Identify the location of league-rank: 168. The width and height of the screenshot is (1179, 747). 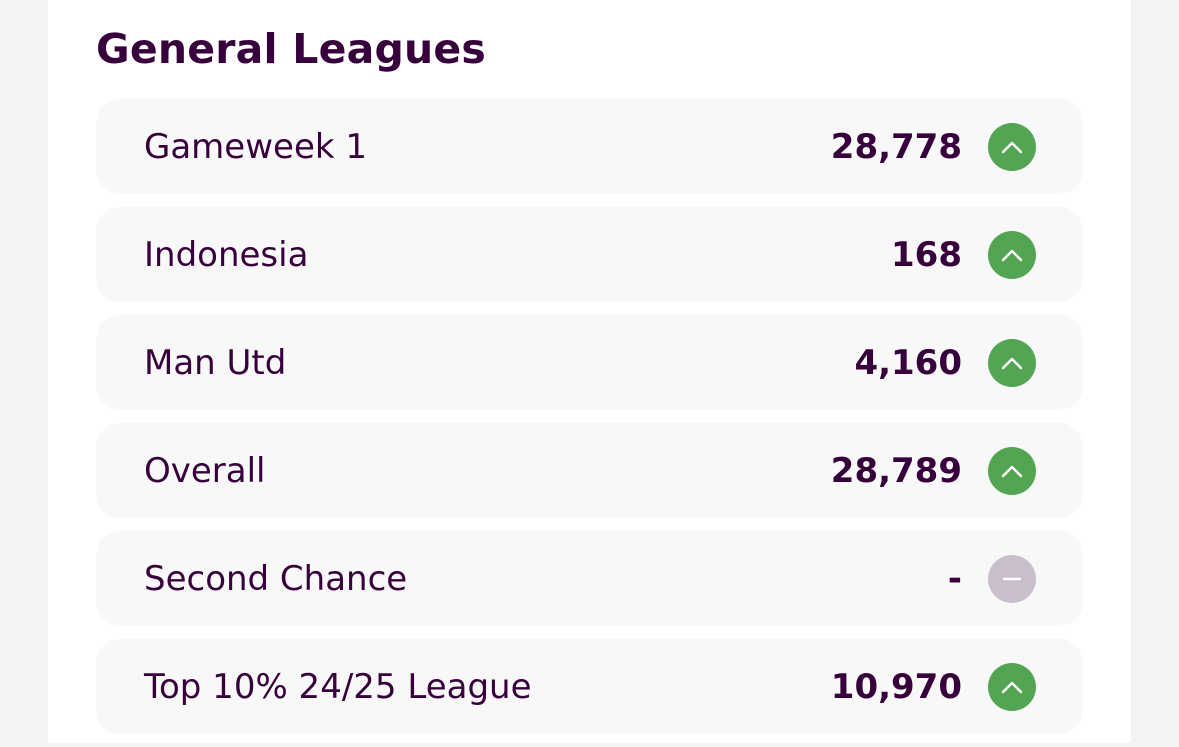
(926, 254).